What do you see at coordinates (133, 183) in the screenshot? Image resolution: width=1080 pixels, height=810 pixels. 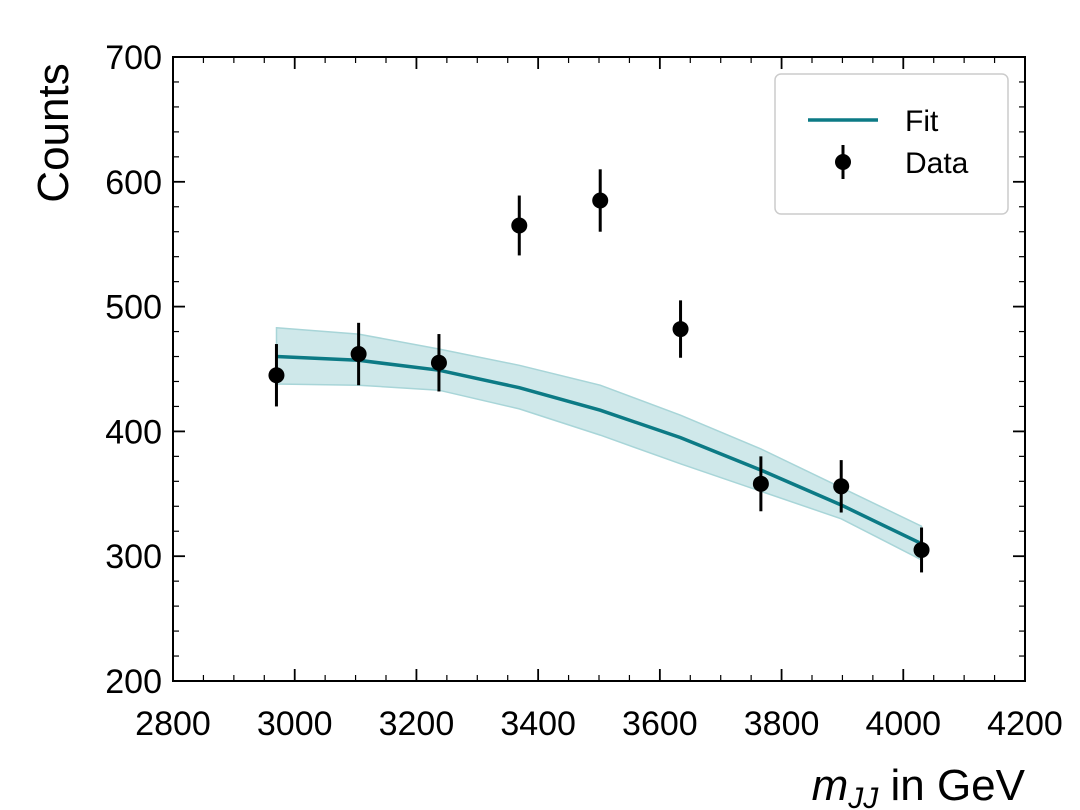 I see `y-tick-label: 600` at bounding box center [133, 183].